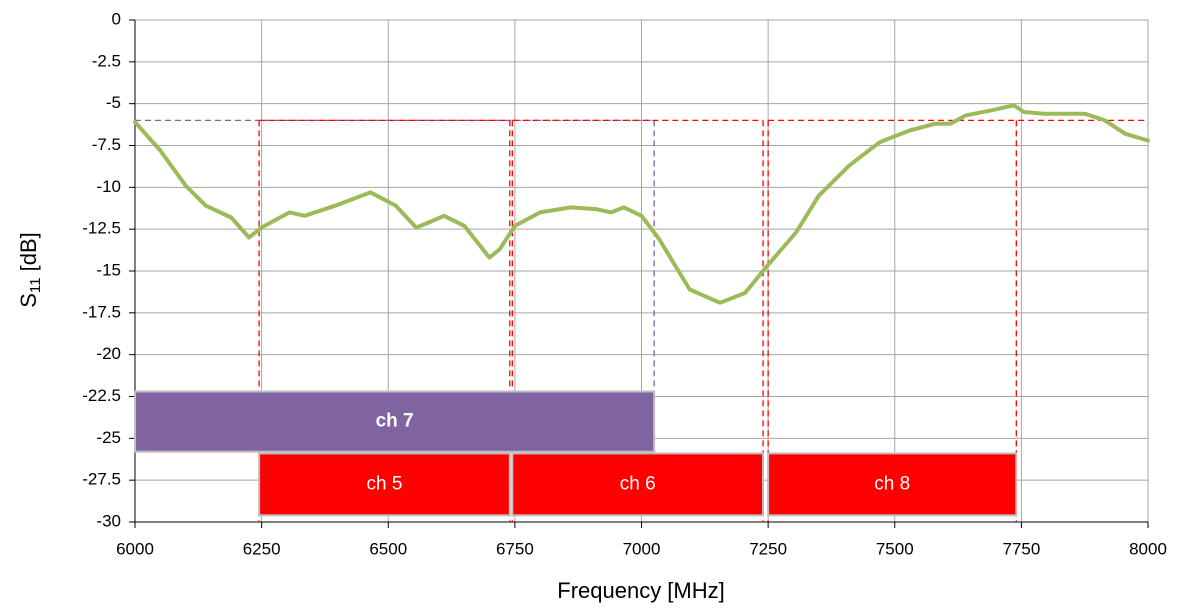 The height and width of the screenshot is (614, 1186). What do you see at coordinates (135, 548) in the screenshot?
I see `x-tick-label: 6000` at bounding box center [135, 548].